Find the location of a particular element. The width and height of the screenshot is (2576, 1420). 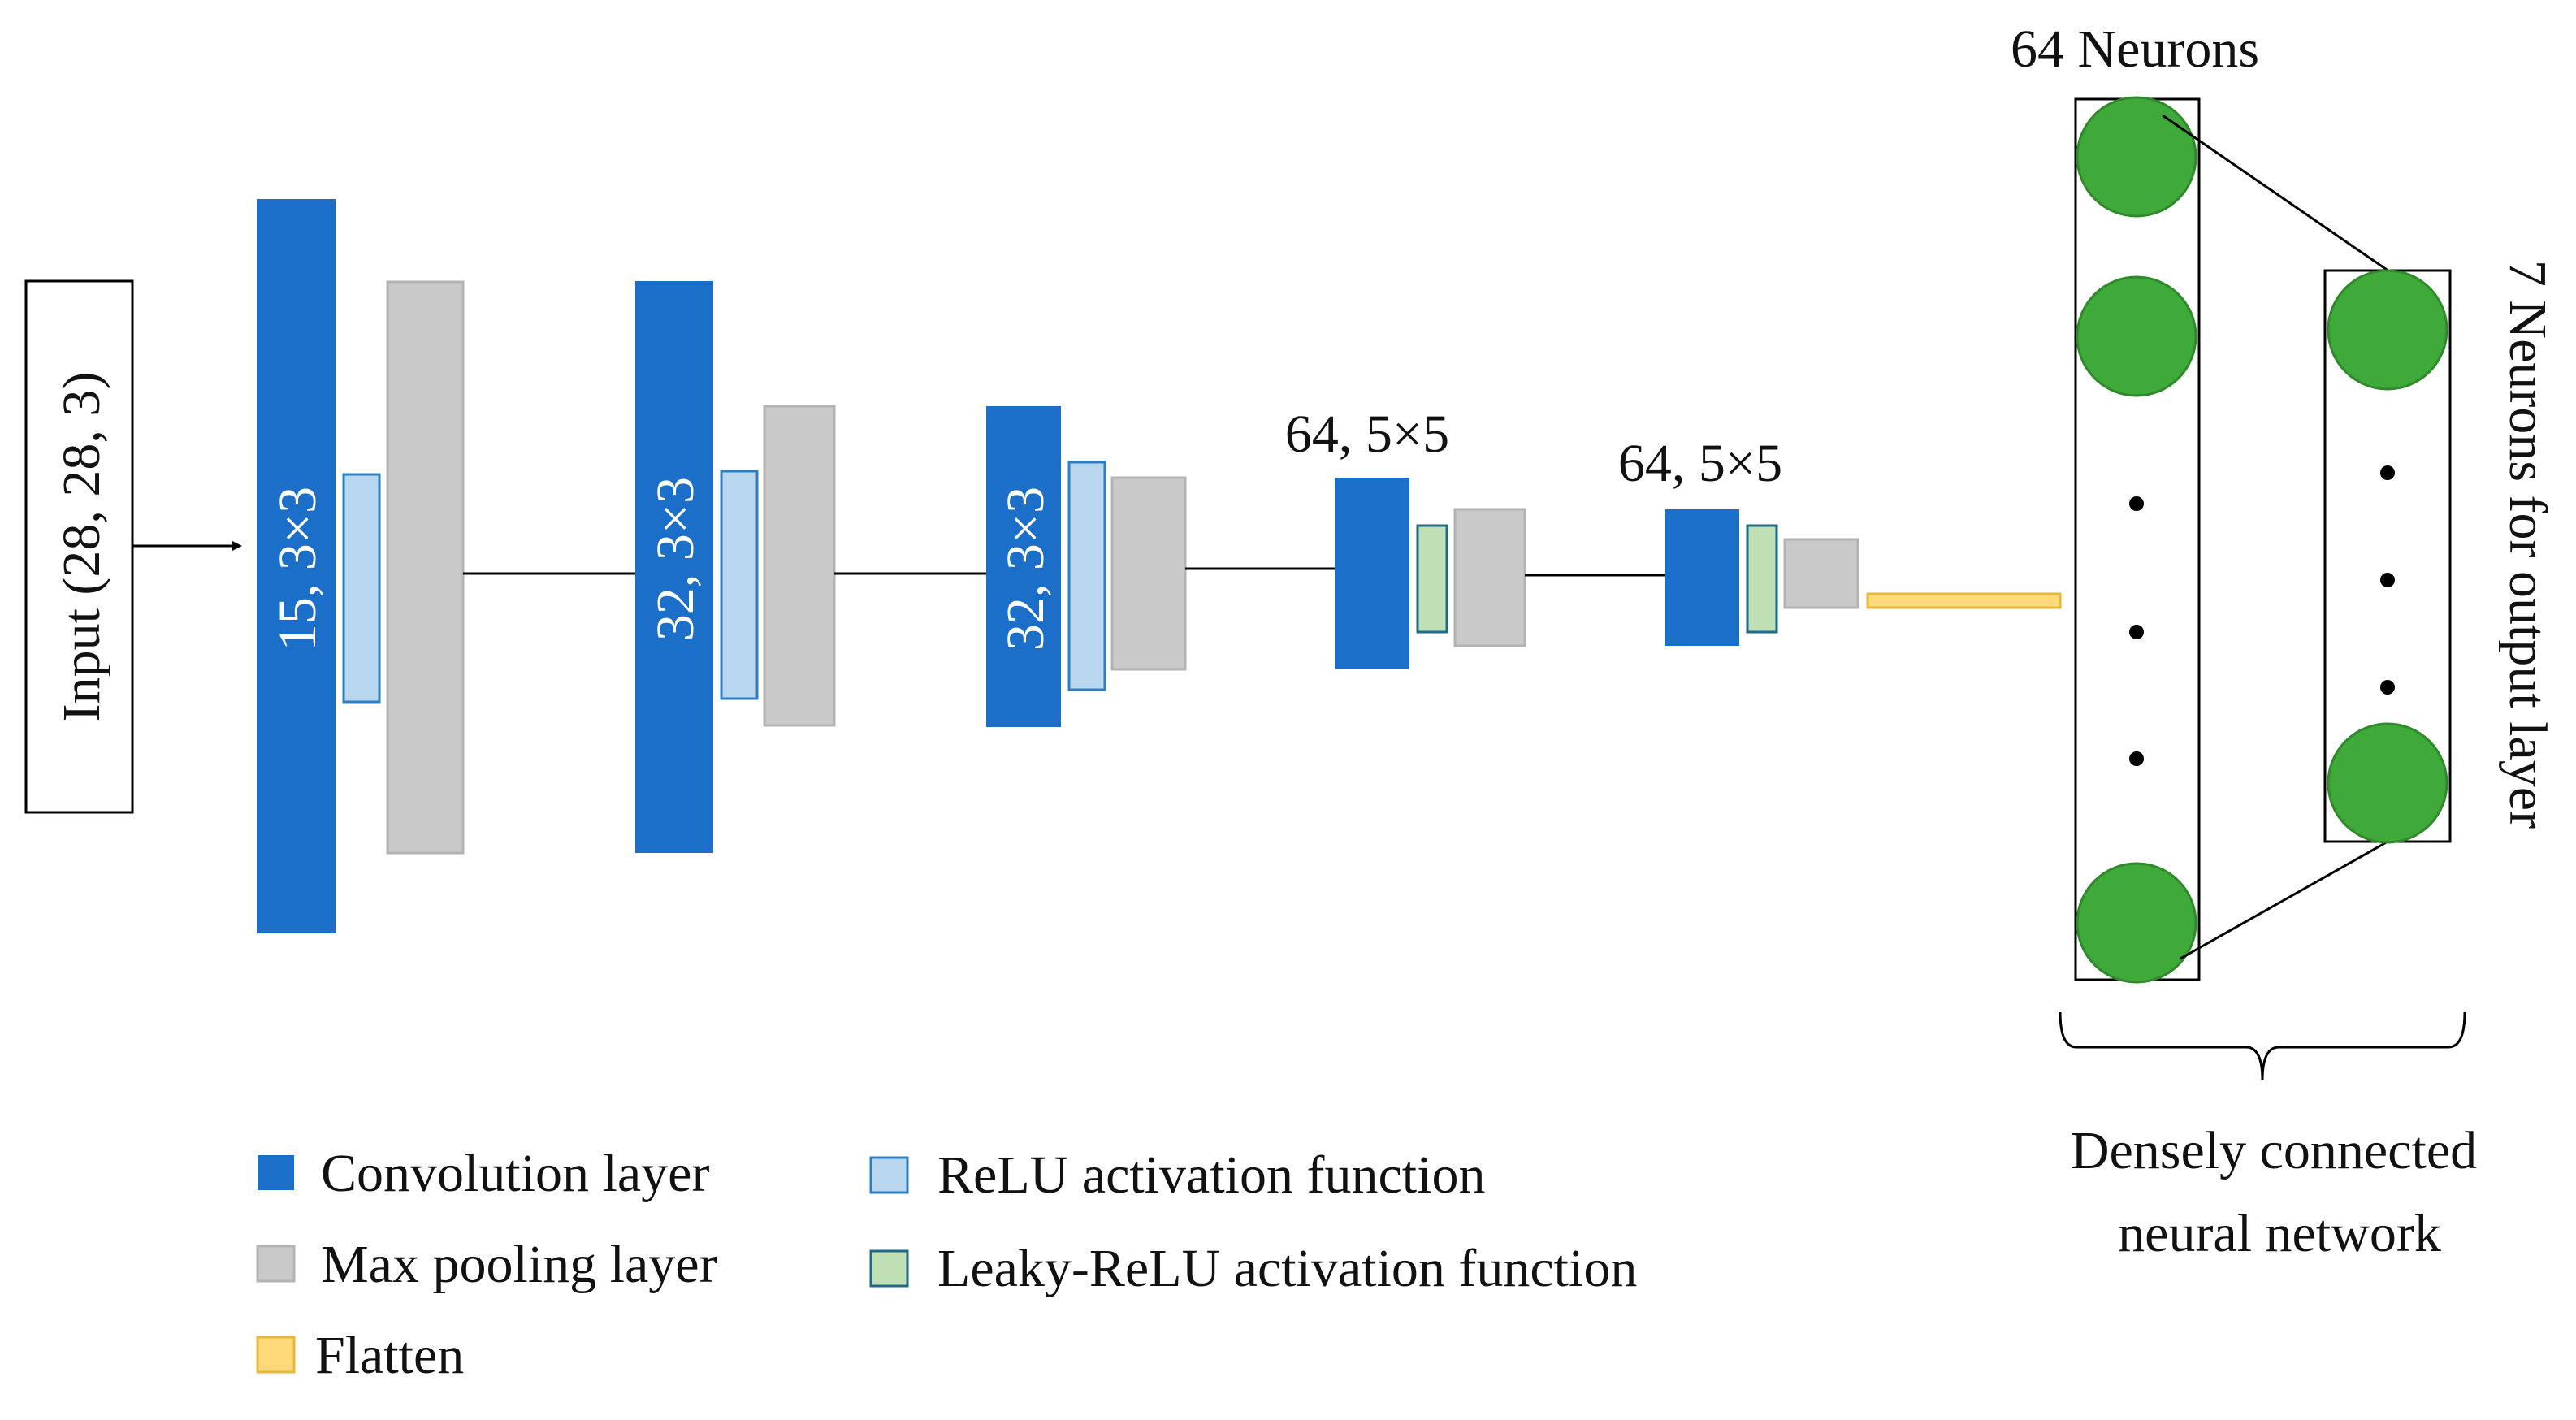

input-block: Input (28, 28, 3) is located at coordinates (79, 546).